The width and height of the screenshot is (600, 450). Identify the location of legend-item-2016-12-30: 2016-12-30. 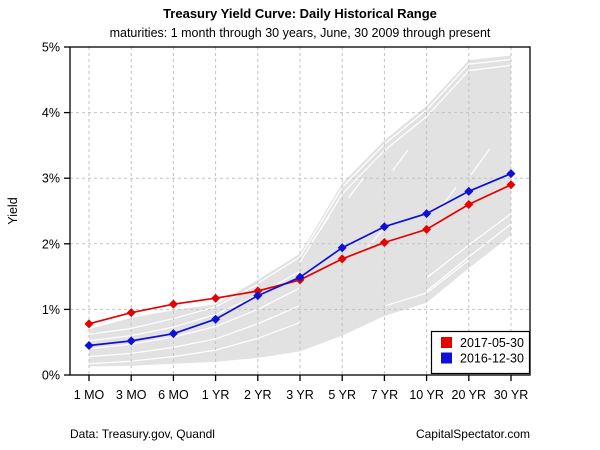
(482, 358).